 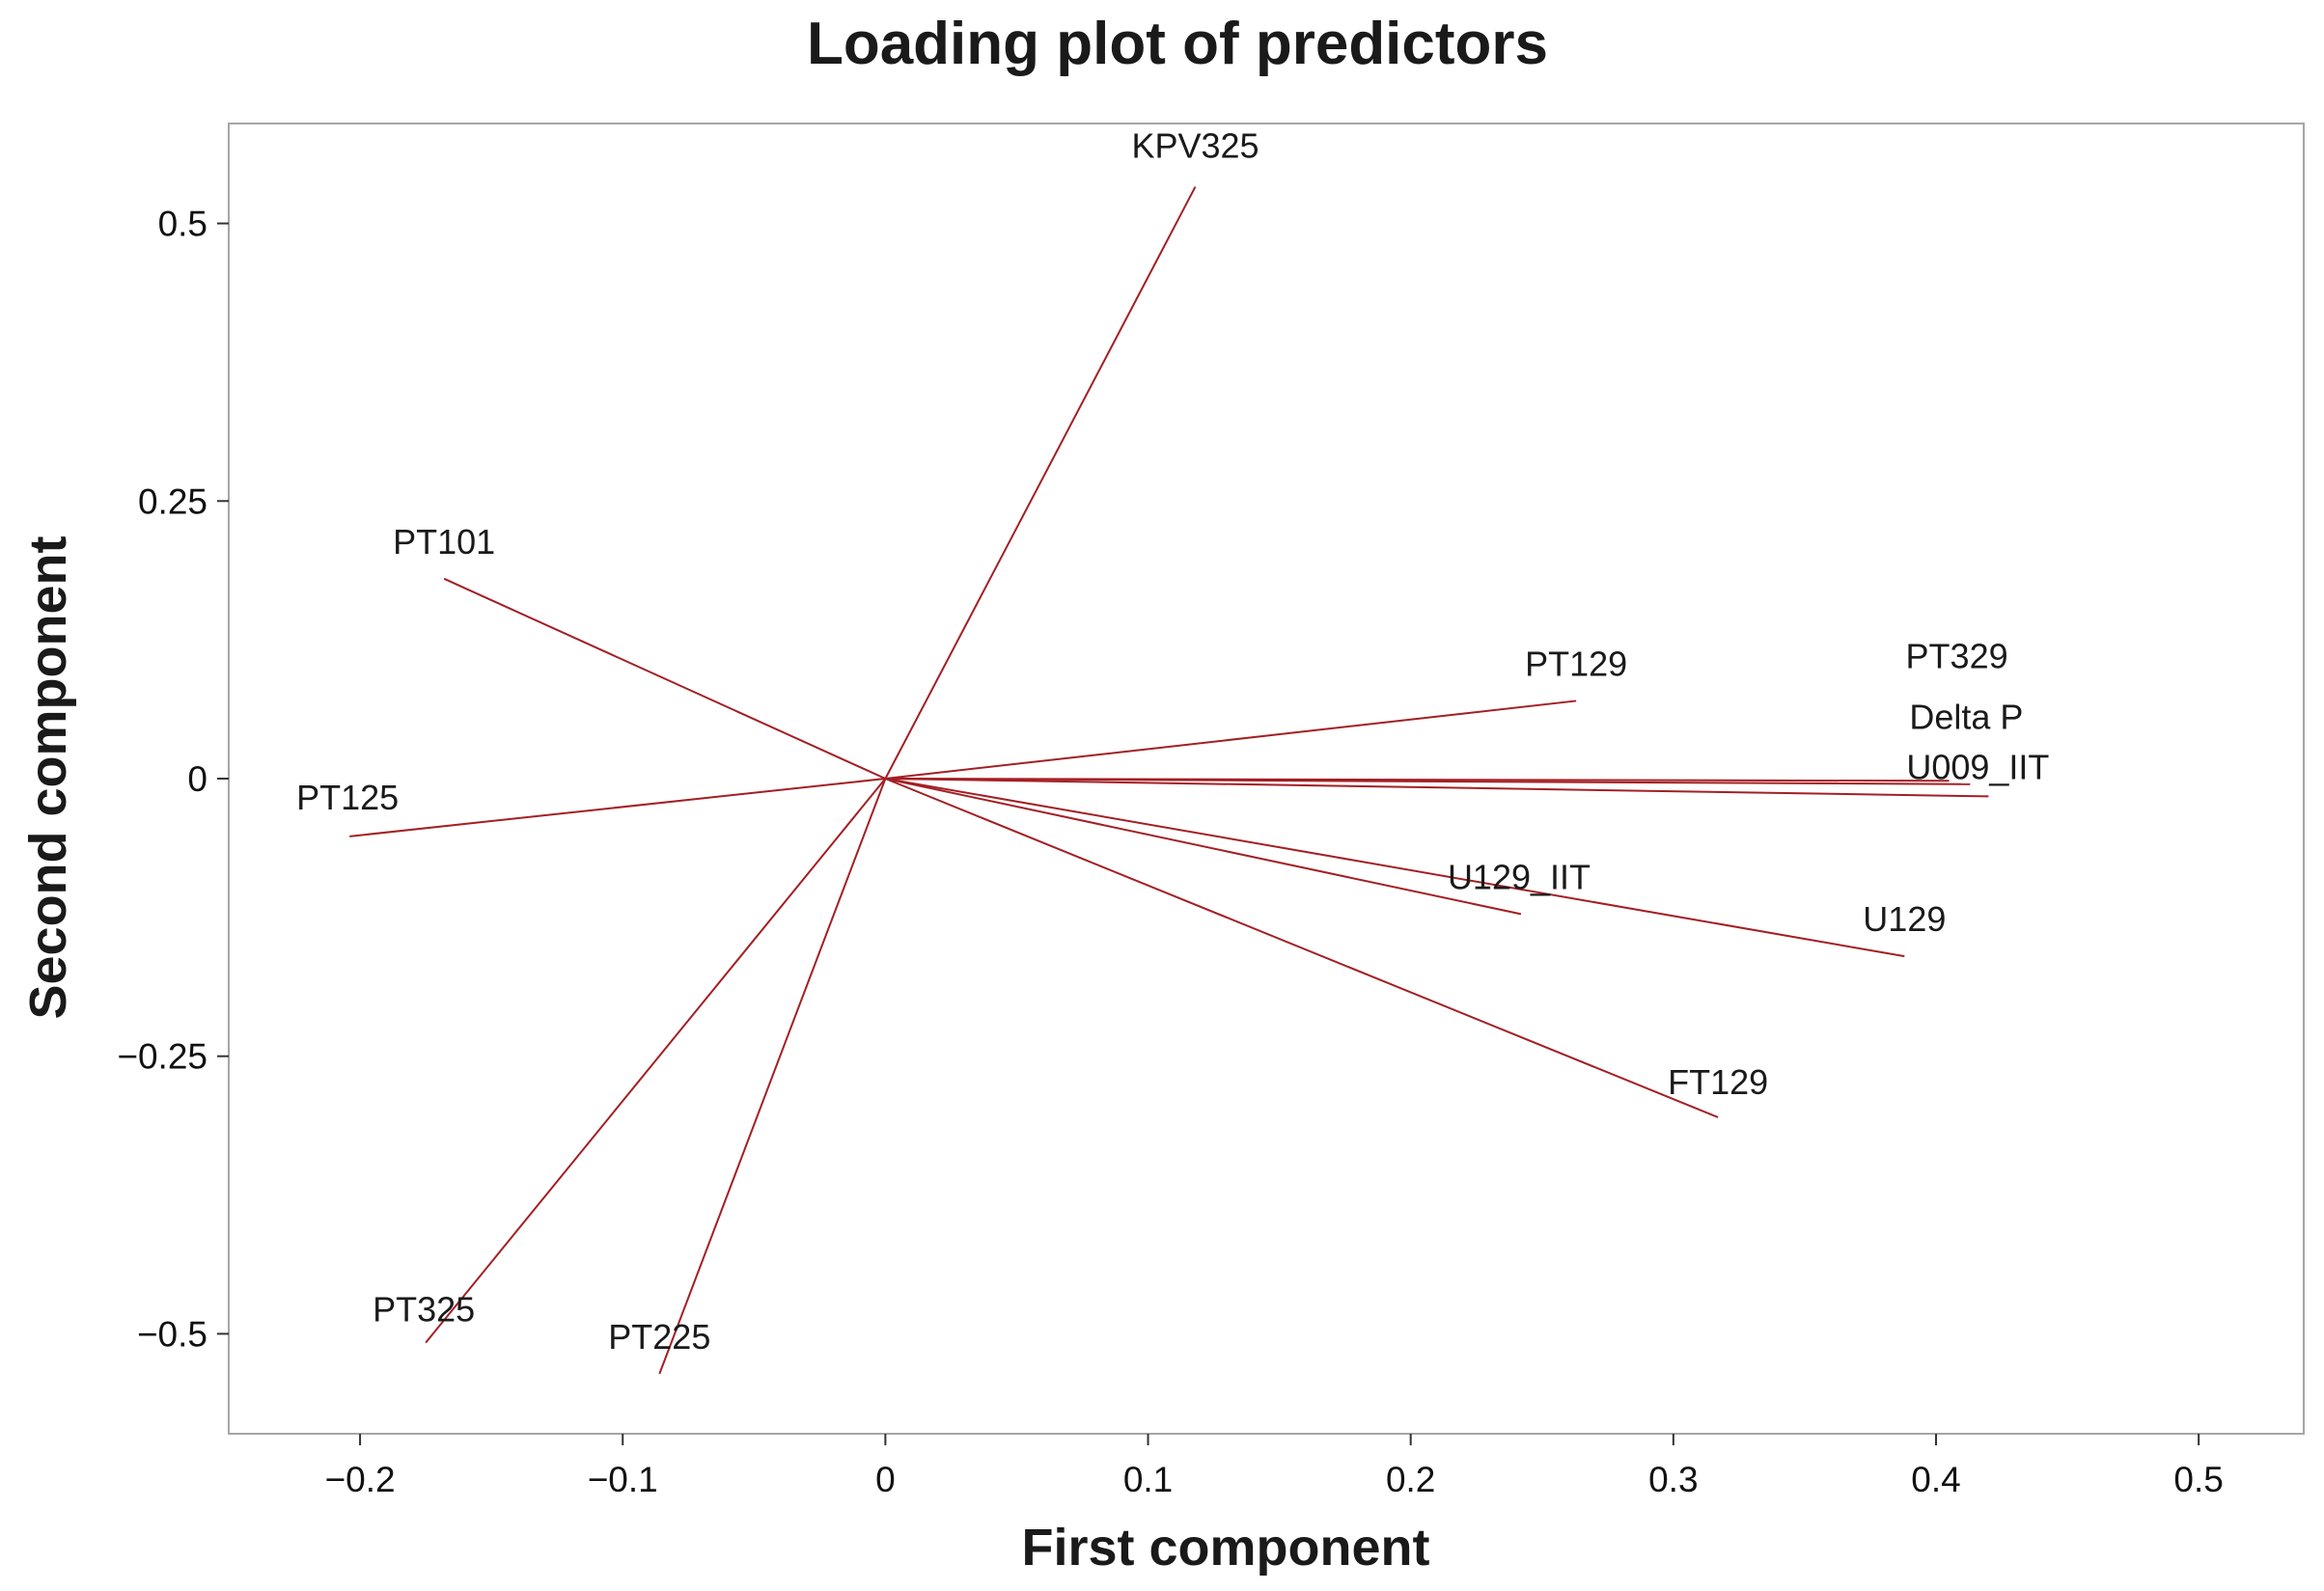 What do you see at coordinates (172, 1334) in the screenshot?
I see `y-tick-label: −0.5` at bounding box center [172, 1334].